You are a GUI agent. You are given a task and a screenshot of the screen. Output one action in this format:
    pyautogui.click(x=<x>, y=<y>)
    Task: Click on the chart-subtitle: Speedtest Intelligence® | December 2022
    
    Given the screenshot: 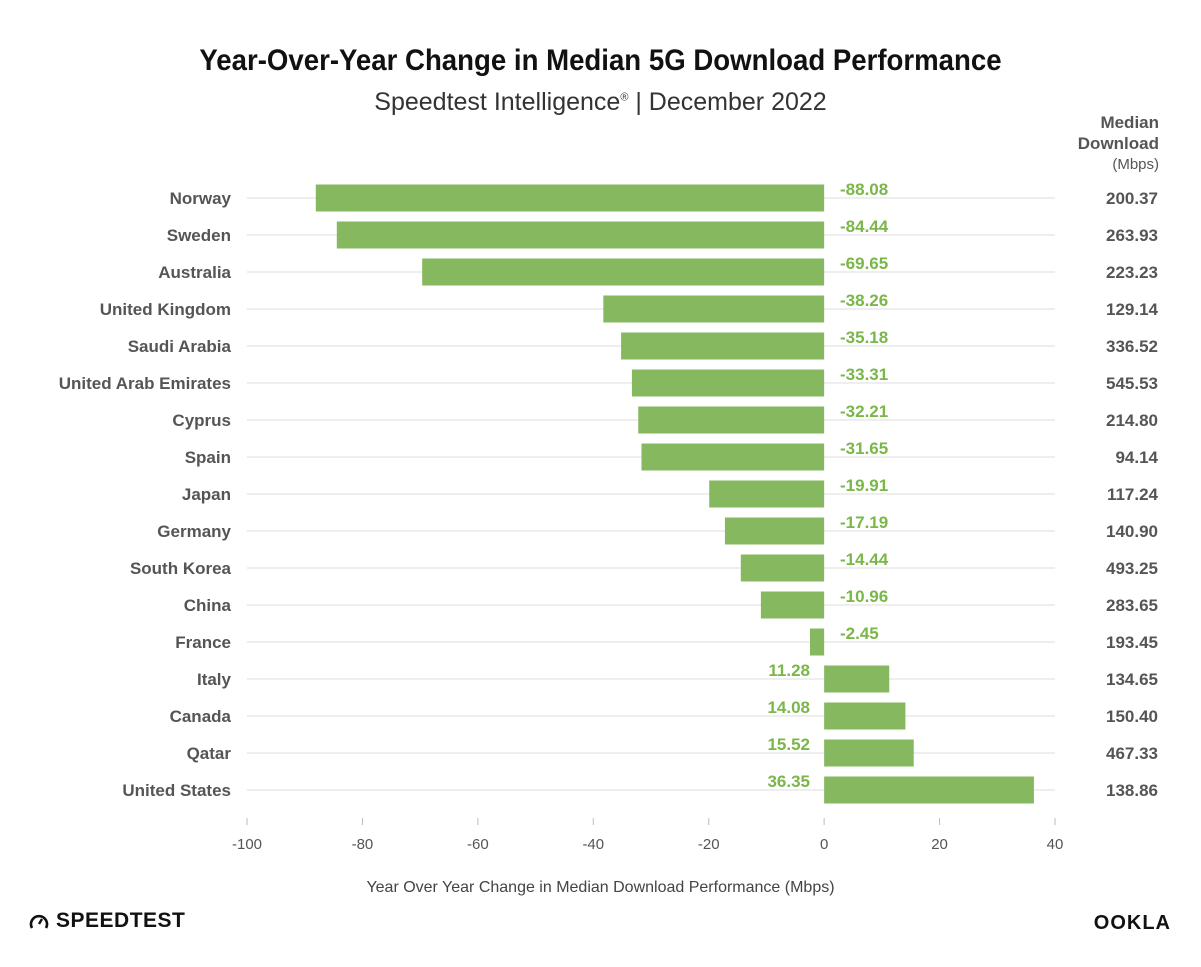 What is the action you would take?
    pyautogui.click(x=600, y=102)
    